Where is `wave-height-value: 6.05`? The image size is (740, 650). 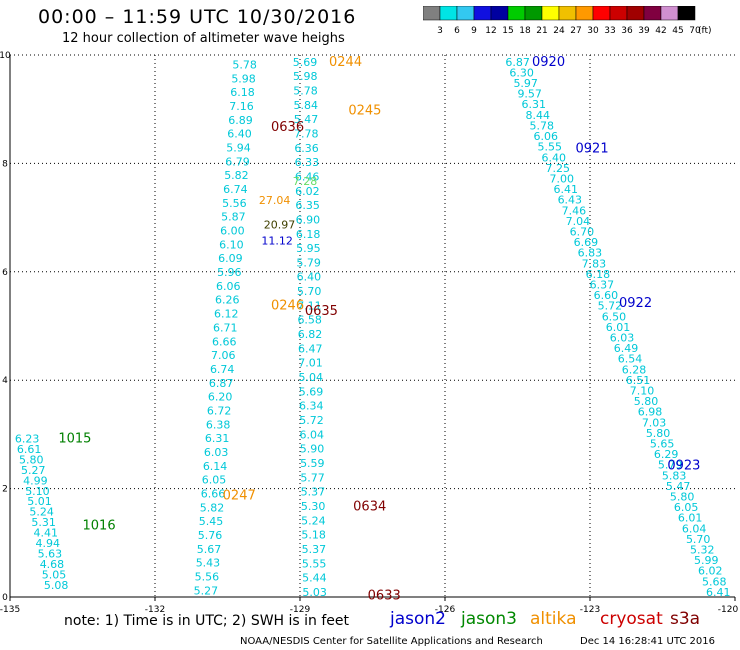
wave-height-value: 6.05 is located at coordinates (686, 507).